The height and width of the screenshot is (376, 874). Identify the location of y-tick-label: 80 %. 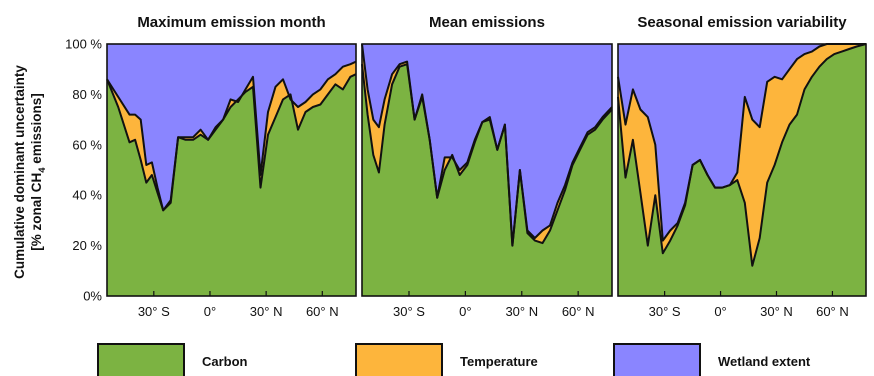
(87, 94).